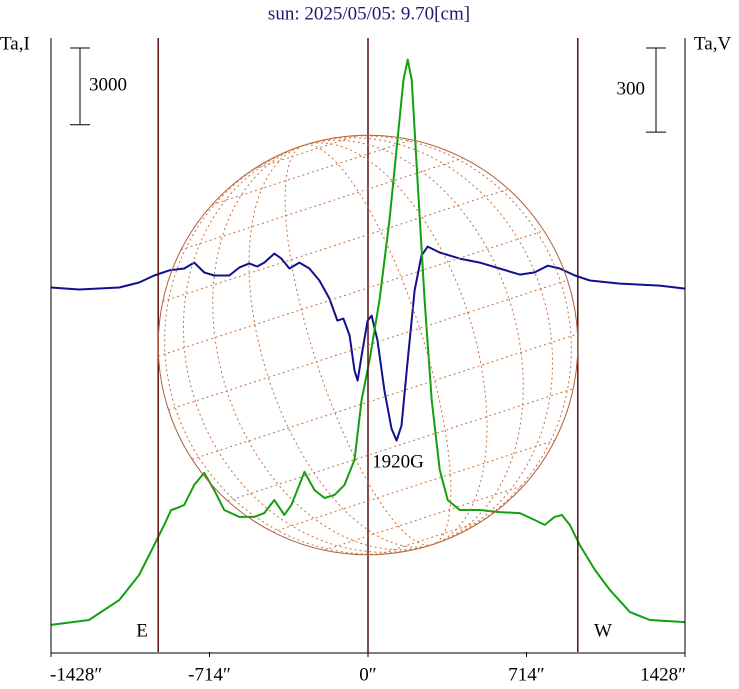 This screenshot has height=689, width=739. What do you see at coordinates (15, 43) in the screenshot?
I see `y-axis-label: Ta,I` at bounding box center [15, 43].